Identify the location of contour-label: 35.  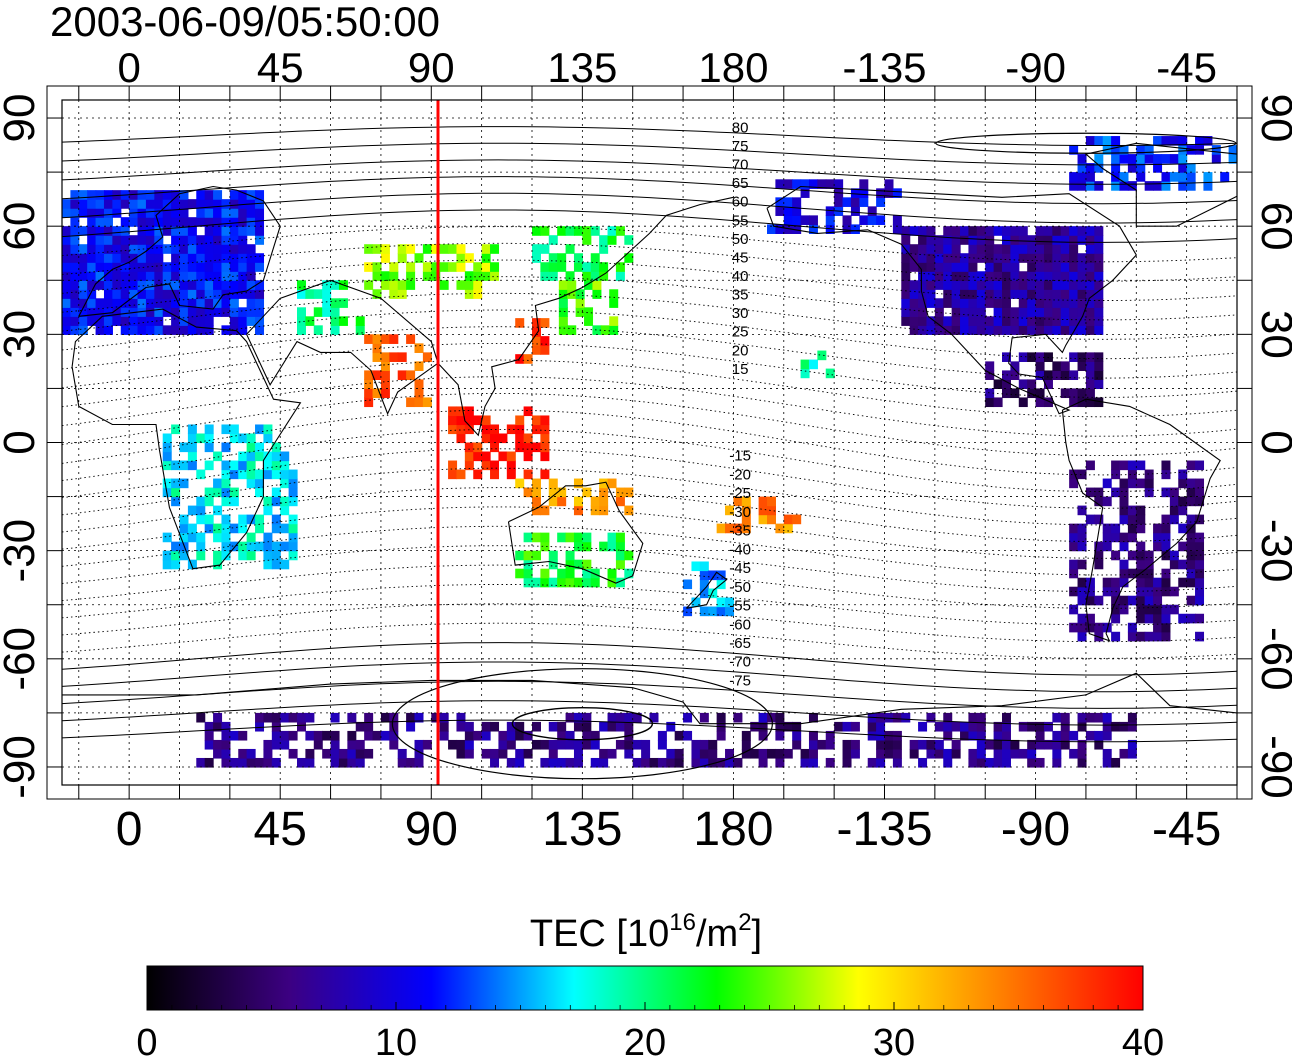
(740, 295).